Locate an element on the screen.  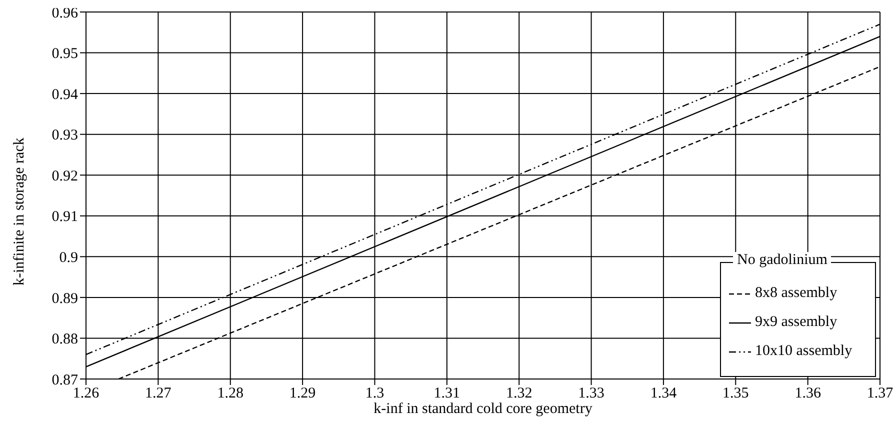
y-tick-label: 0.88 is located at coordinates (65, 340).